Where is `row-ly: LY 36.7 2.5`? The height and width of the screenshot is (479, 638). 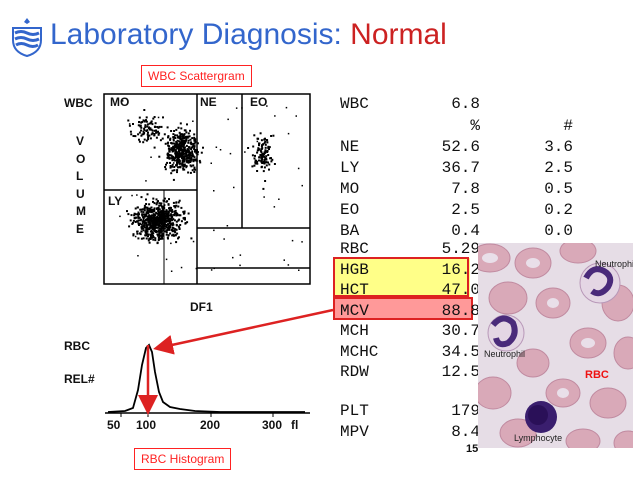
row-ly: LY 36.7 2.5 is located at coordinates (460, 169).